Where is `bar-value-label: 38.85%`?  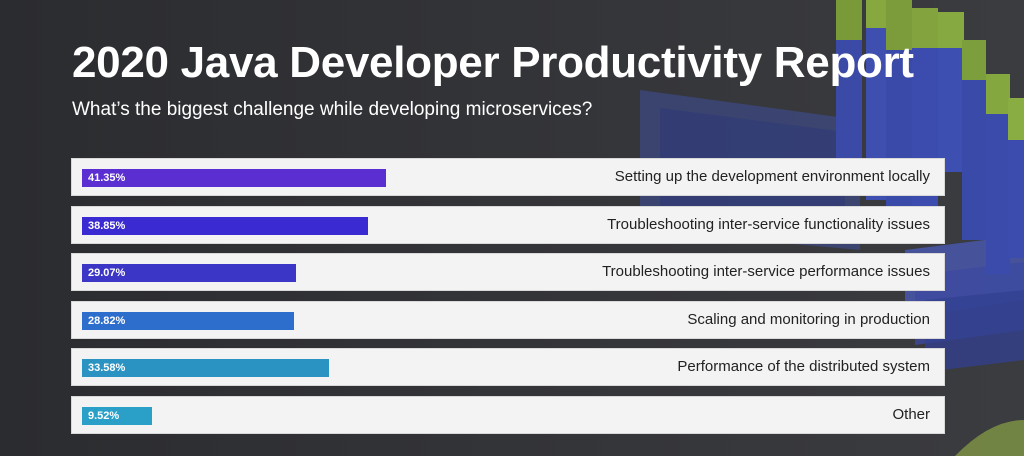
bar-value-label: 38.85% is located at coordinates (107, 225).